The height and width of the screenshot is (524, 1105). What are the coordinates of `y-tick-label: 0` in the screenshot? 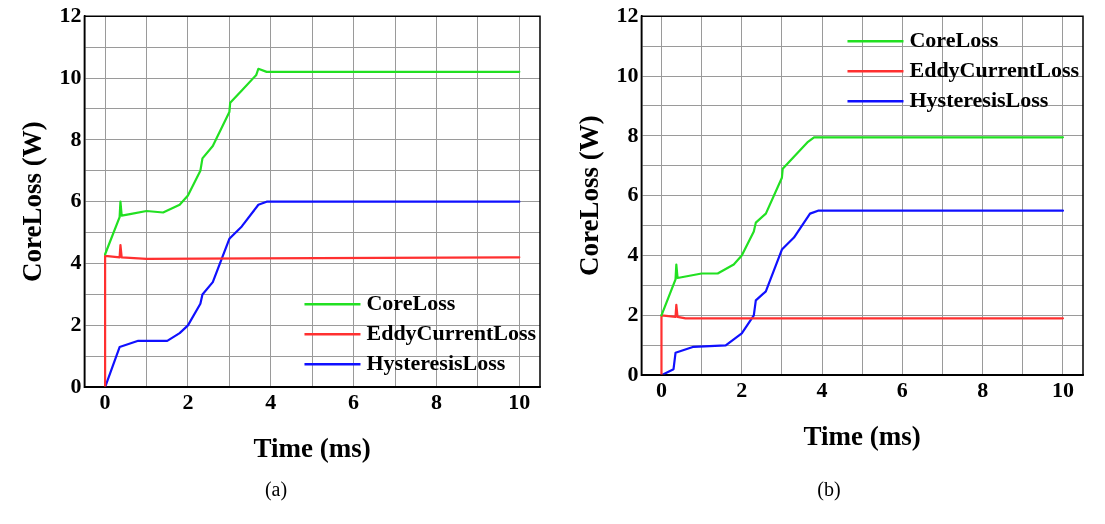 It's located at (633, 373).